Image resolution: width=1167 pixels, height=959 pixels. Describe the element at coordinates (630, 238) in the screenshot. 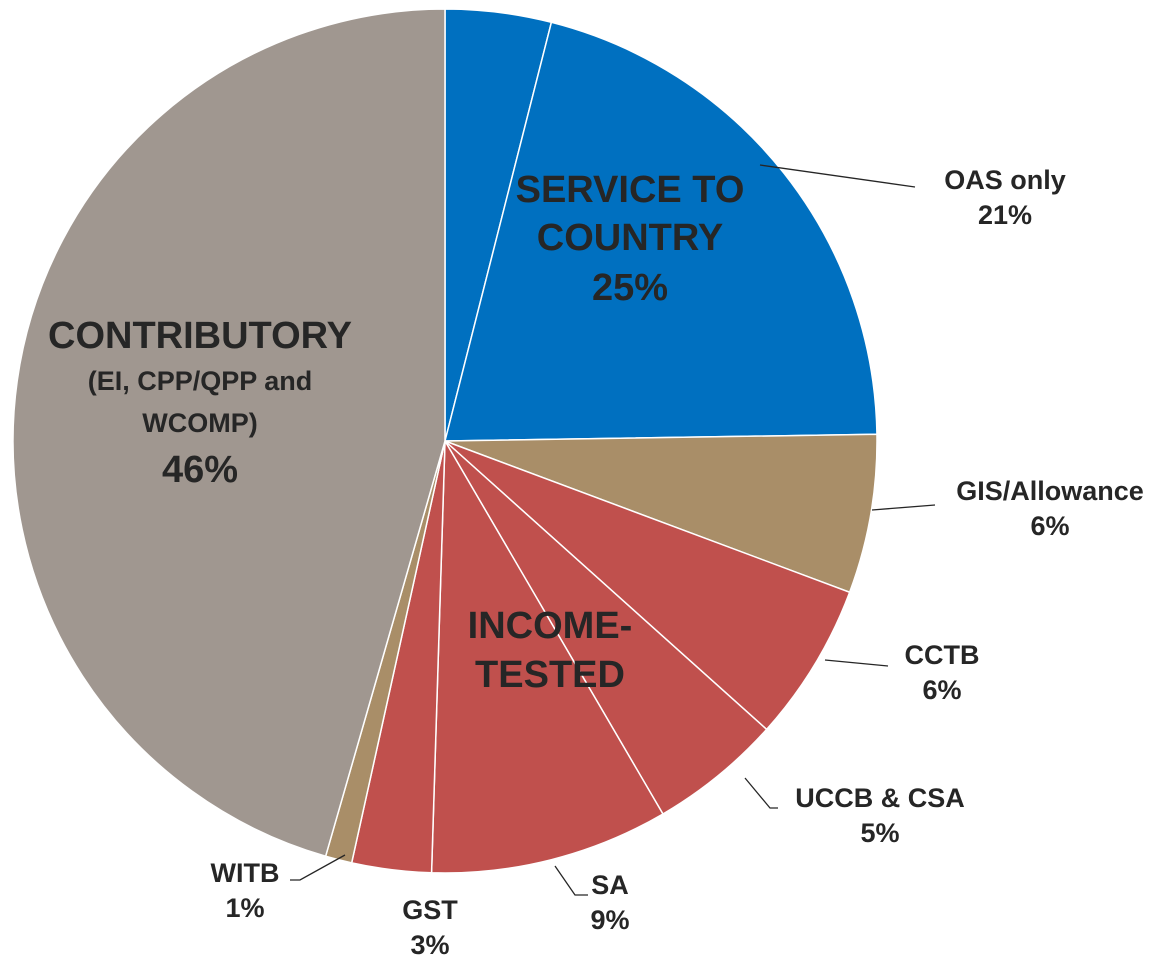

I see `group-label: COUNTRY` at that location.